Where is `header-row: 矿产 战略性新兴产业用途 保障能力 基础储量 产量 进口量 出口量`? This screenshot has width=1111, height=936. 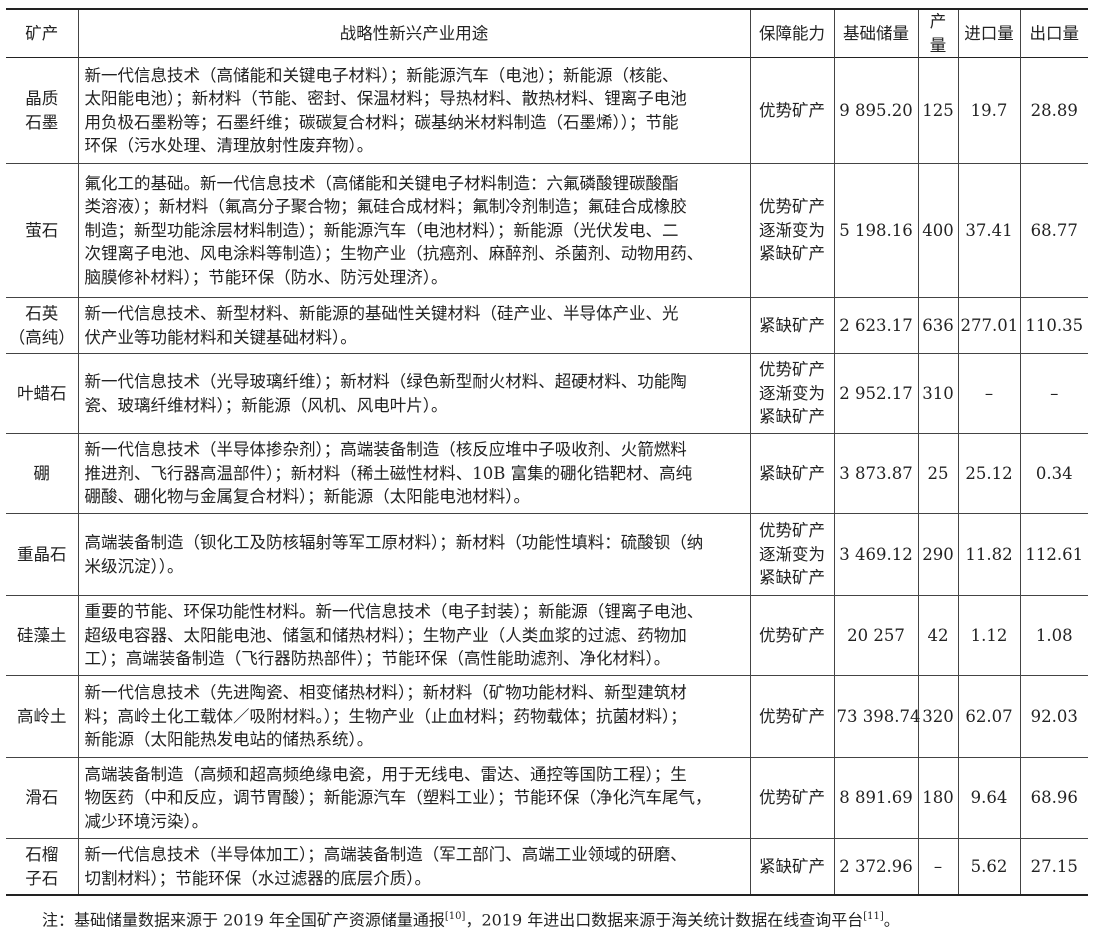 header-row: 矿产 战略性新兴产业用途 保障能力 基础储量 产量 进口量 出口量 is located at coordinates (547, 33).